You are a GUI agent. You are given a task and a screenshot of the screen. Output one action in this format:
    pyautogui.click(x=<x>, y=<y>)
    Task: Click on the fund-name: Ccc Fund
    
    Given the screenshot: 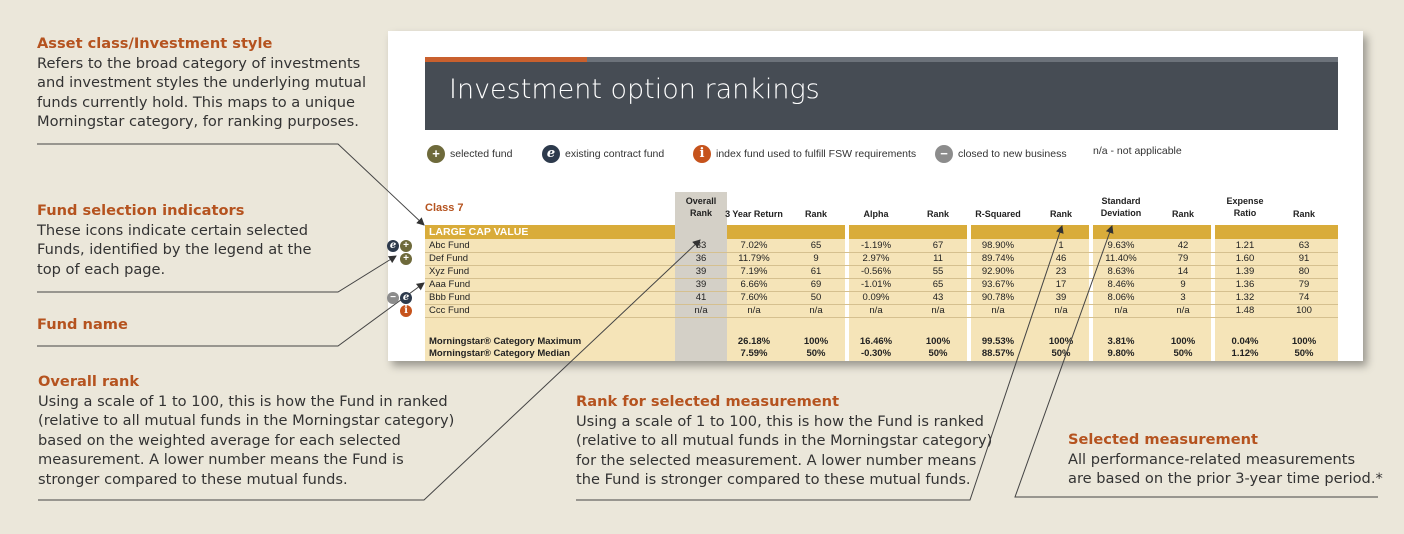 What is the action you would take?
    pyautogui.click(x=449, y=310)
    